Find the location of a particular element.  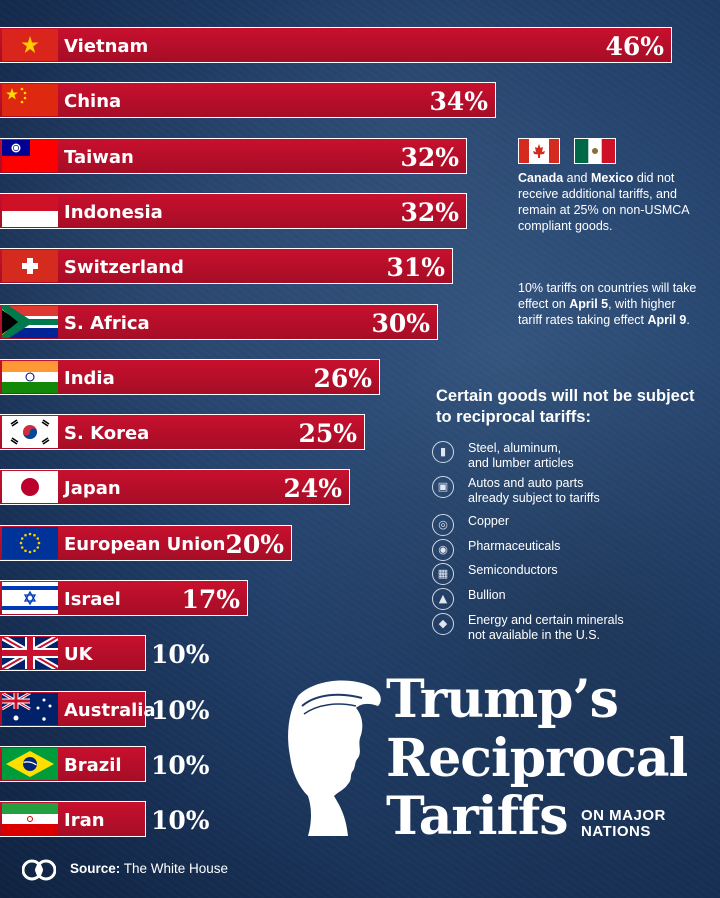

brand-logo-icon is located at coordinates (39, 870).